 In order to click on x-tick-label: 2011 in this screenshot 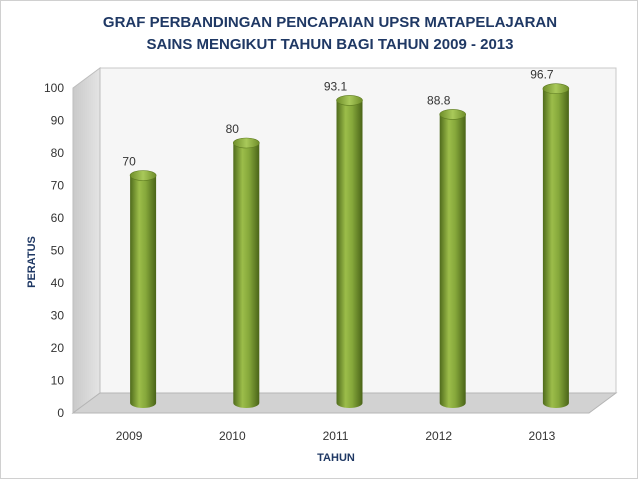, I will do `click(336, 436)`.